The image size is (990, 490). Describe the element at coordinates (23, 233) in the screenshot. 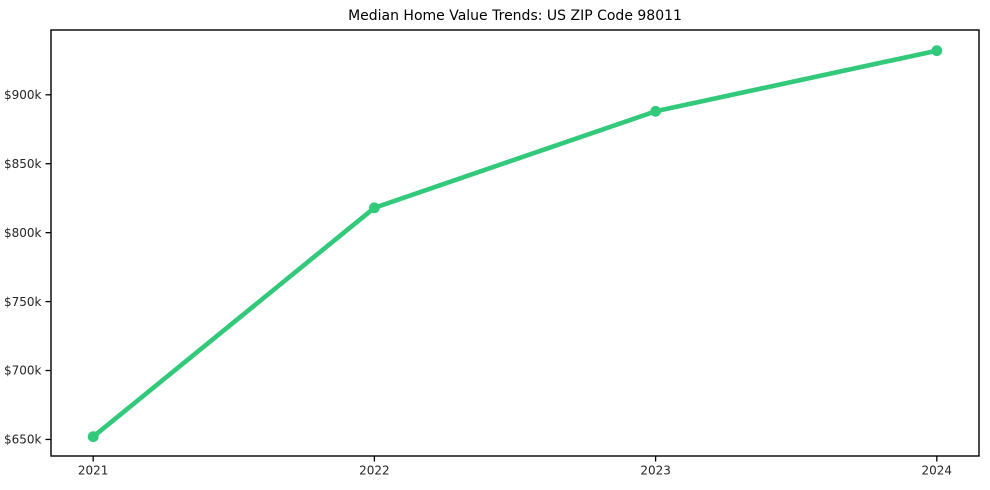

I see `y-tick-label: $800k` at that location.